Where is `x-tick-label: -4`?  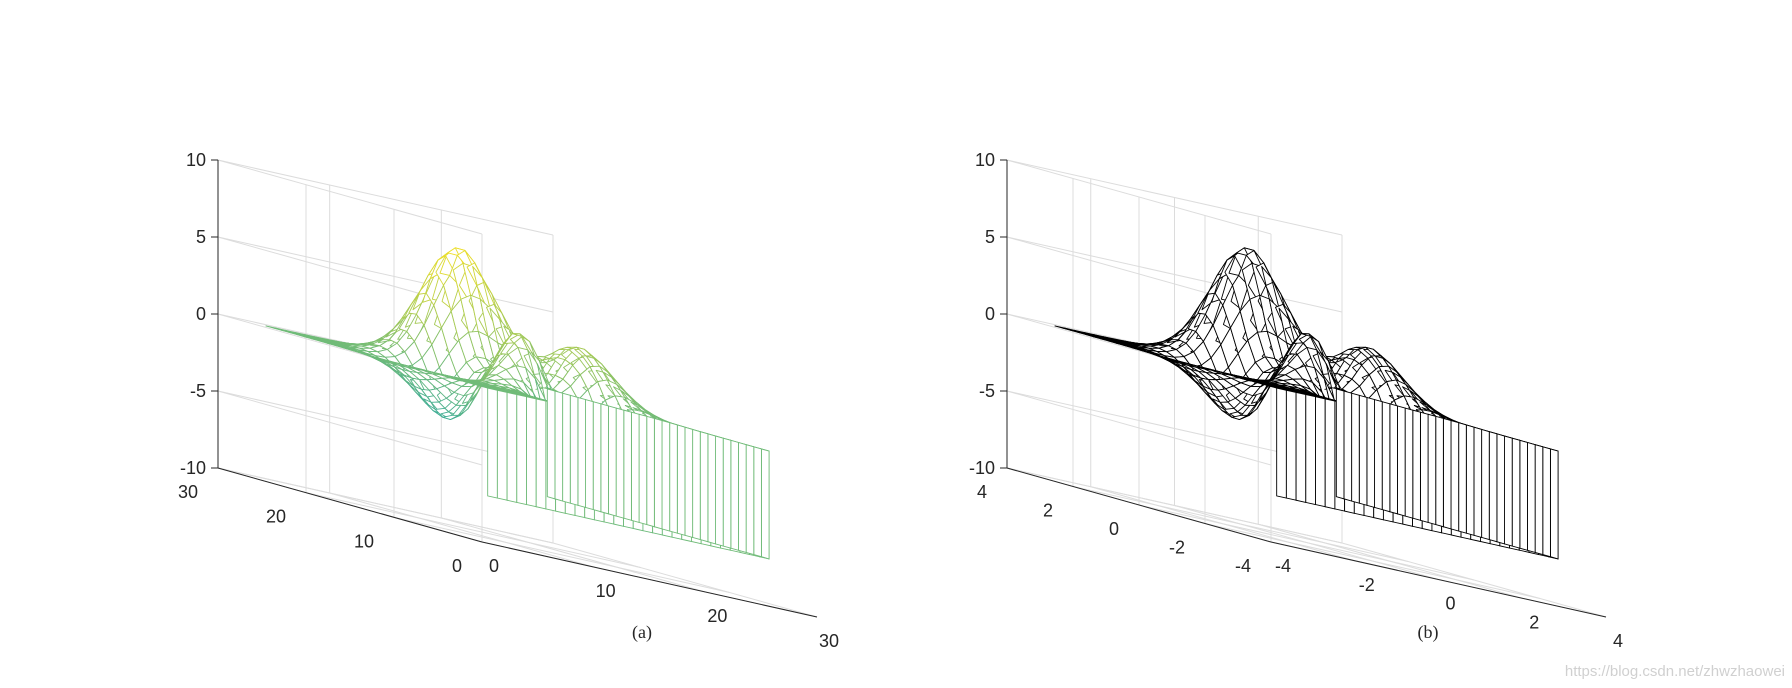
x-tick-label: -4 is located at coordinates (1283, 566).